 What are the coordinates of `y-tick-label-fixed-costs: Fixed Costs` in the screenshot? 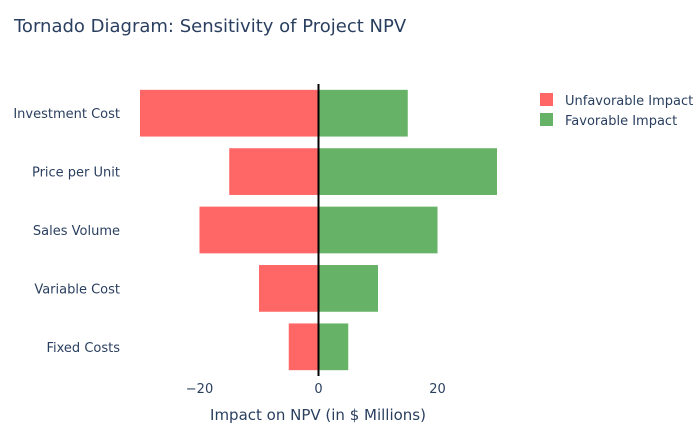 It's located at (84, 348).